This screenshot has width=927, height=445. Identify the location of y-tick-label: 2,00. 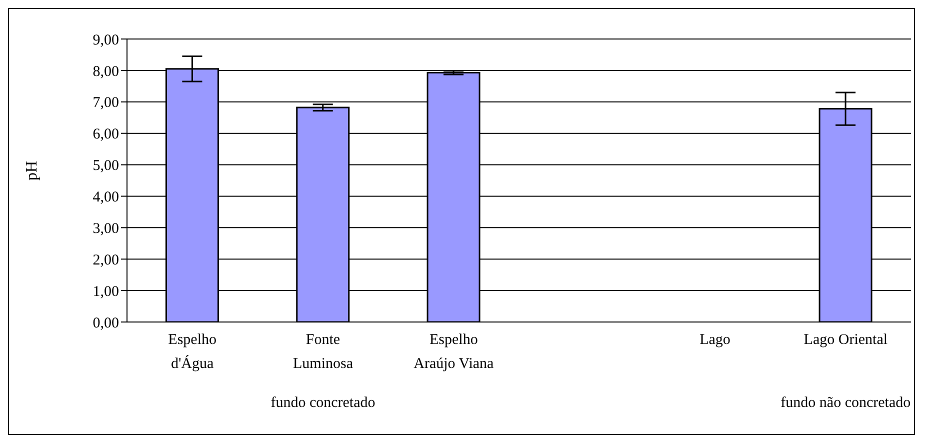
(105, 260).